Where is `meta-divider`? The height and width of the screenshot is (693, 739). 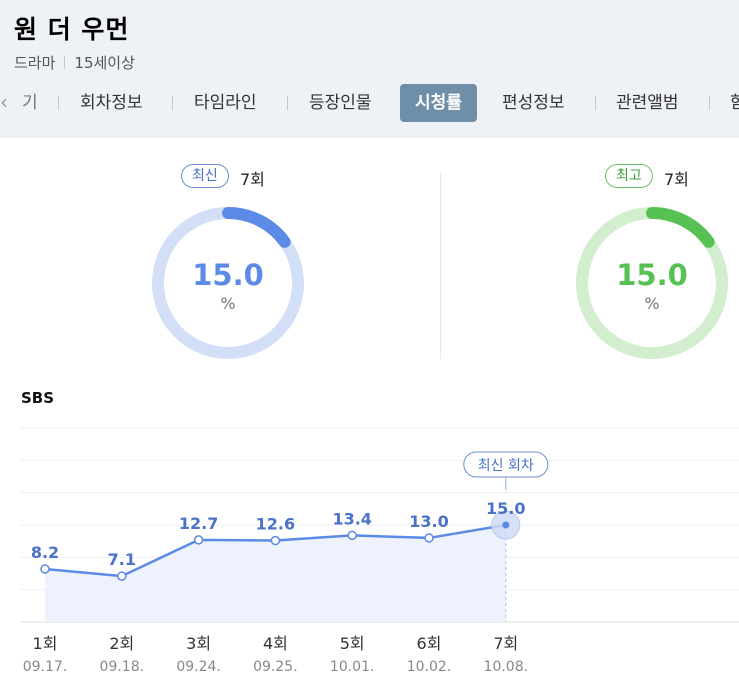
meta-divider is located at coordinates (65, 62).